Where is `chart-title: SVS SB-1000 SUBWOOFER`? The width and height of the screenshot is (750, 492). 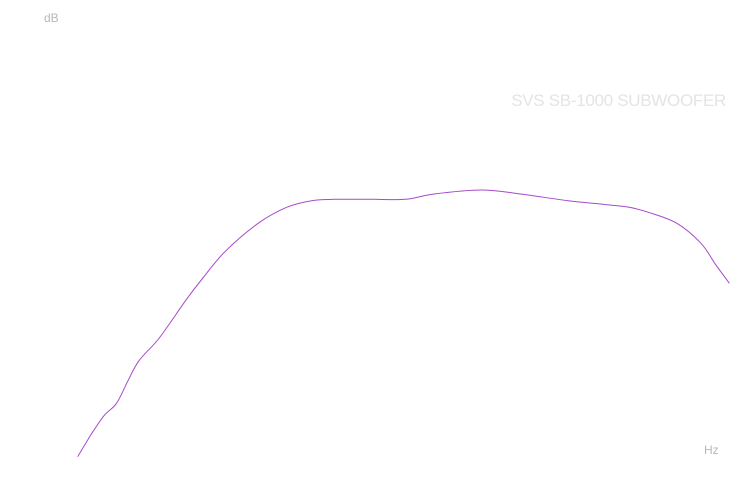 chart-title: SVS SB-1000 SUBWOOFER is located at coordinates (618, 100).